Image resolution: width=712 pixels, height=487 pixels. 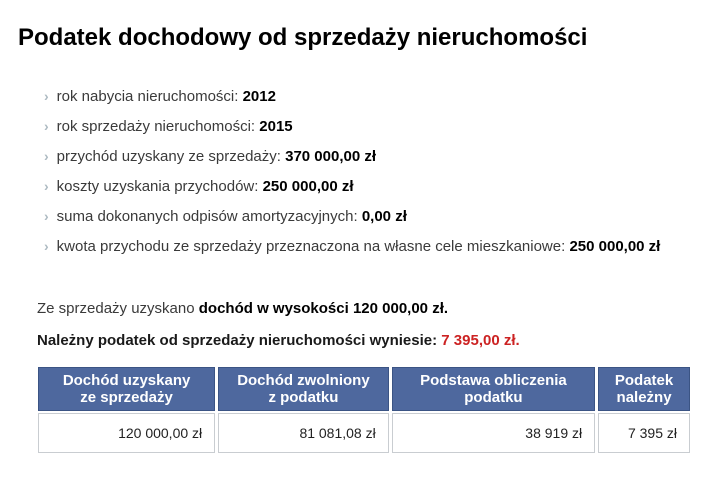 What do you see at coordinates (644, 397) in the screenshot?
I see `header-line: należny` at bounding box center [644, 397].